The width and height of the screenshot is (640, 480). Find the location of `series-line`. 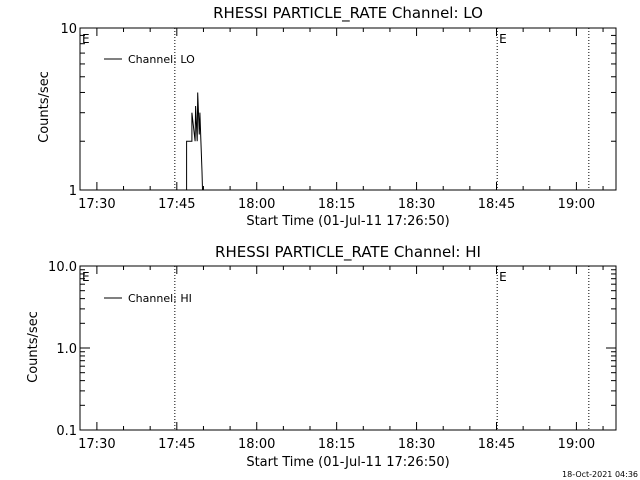

series-line is located at coordinates (194, 141).